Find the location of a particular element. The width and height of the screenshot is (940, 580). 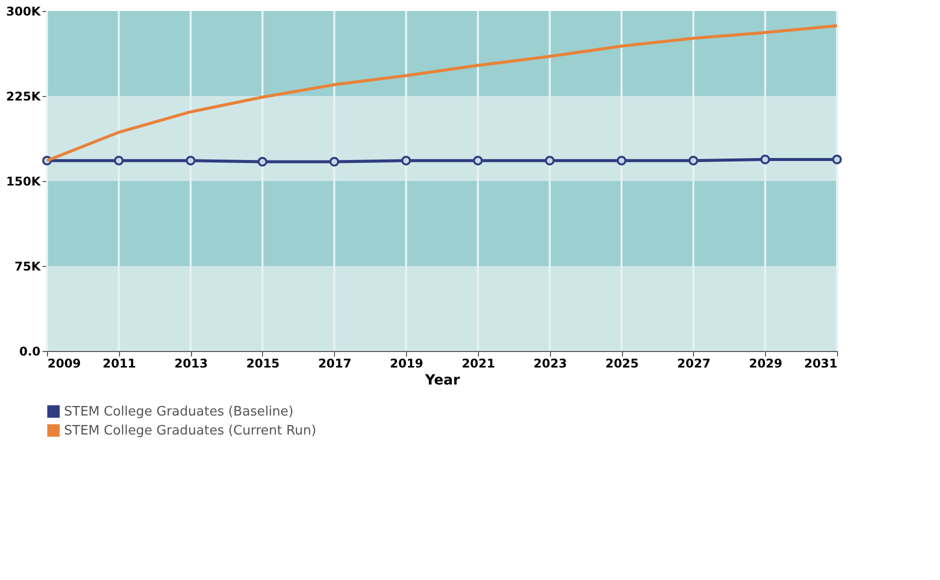

x-tick-label: 2015 is located at coordinates (263, 363).